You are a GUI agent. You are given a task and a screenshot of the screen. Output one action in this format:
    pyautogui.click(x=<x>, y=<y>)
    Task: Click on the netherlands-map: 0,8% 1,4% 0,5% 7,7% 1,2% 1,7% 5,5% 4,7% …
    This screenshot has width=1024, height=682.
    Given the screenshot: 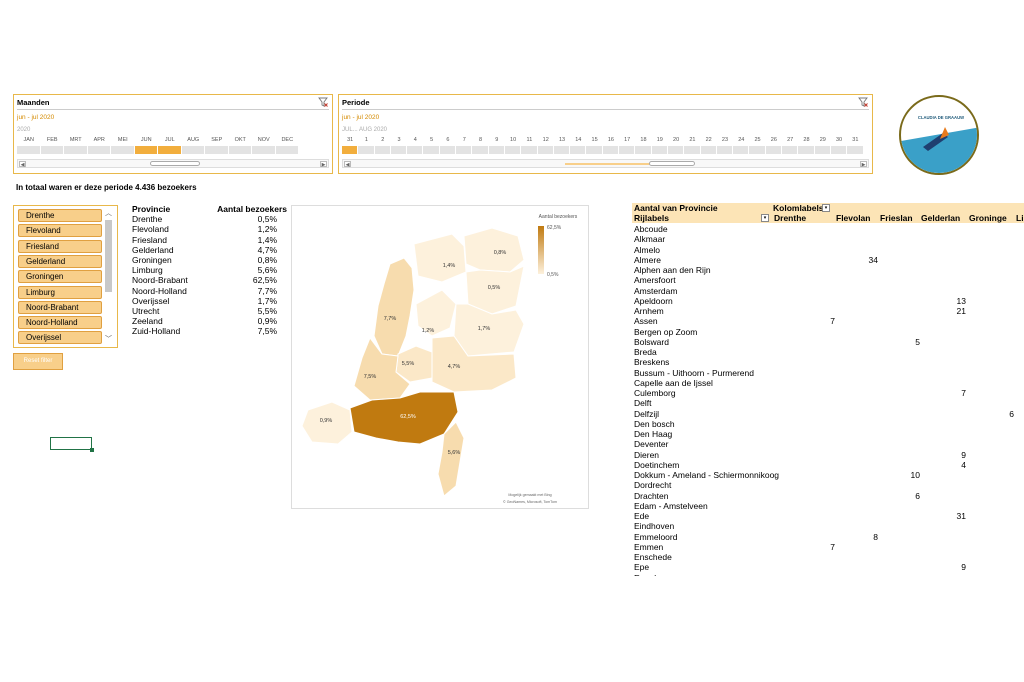 What is the action you would take?
    pyautogui.click(x=440, y=357)
    